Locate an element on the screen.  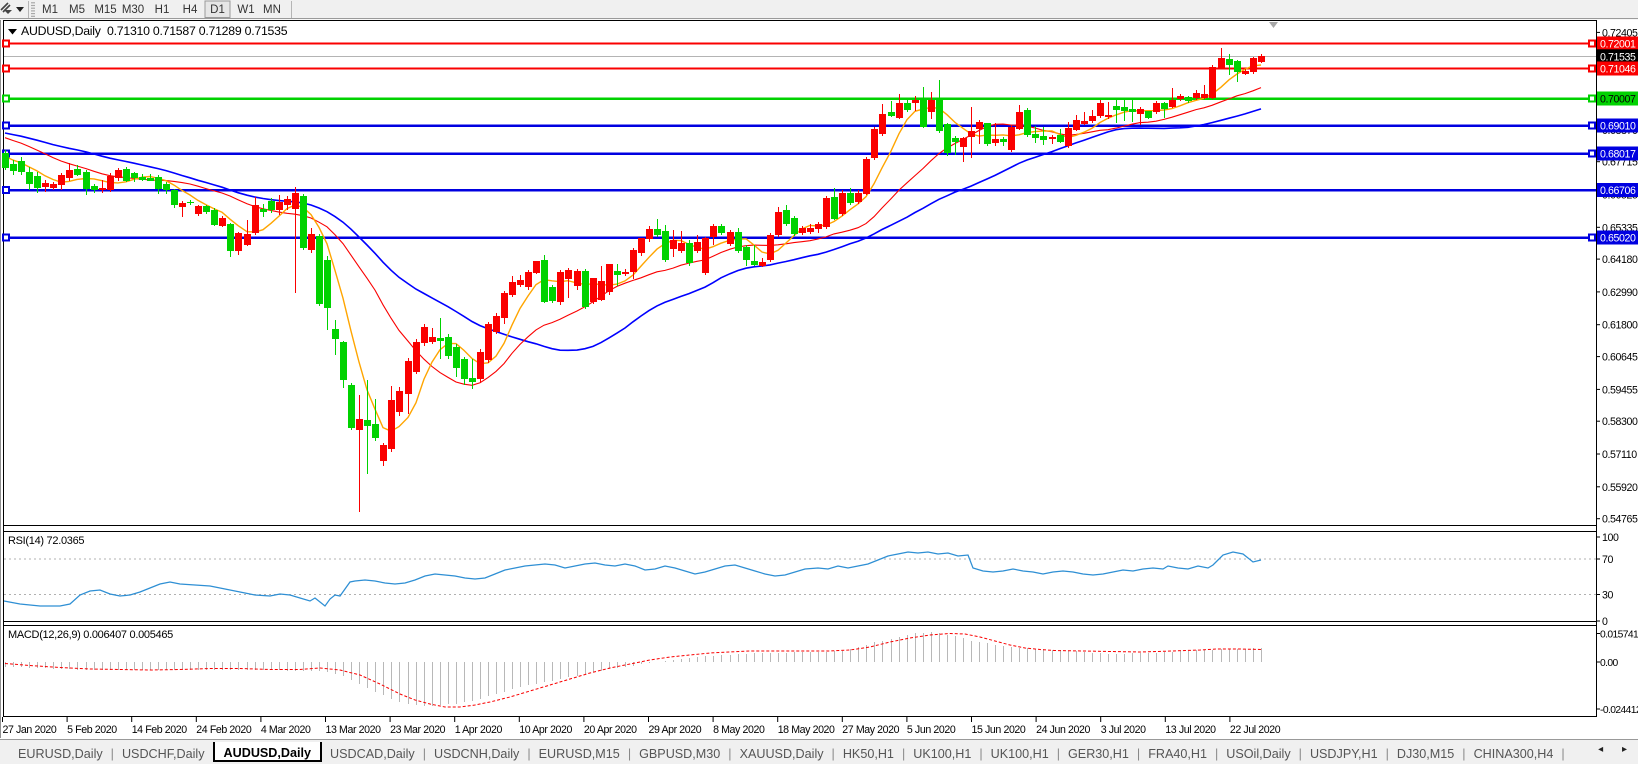
svg-text: 27 Jan 2020 is located at coordinates (30, 730).